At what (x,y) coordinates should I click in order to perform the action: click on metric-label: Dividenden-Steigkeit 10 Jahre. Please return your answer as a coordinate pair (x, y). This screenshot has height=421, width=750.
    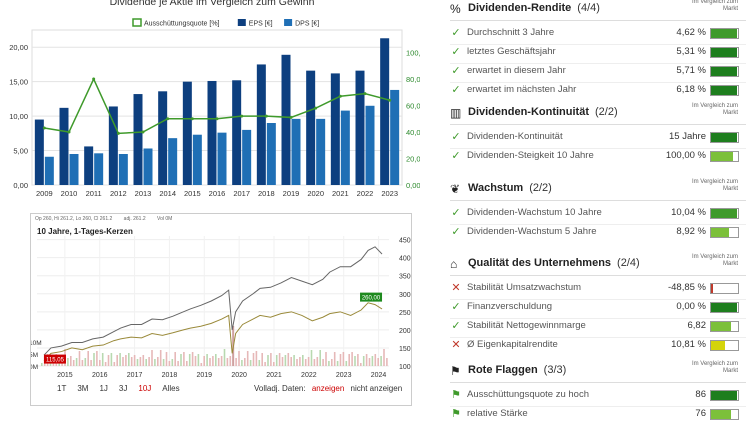
    Looking at the image, I should click on (530, 155).